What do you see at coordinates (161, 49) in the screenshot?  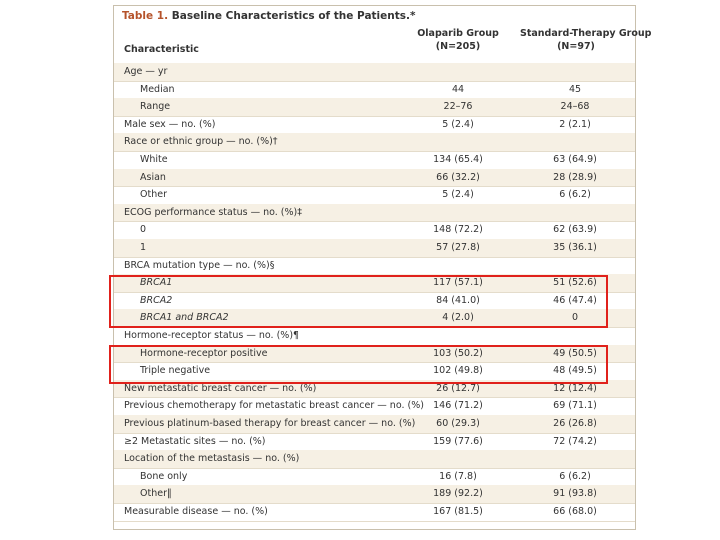 I see `header-cell: Characteristic` at bounding box center [161, 49].